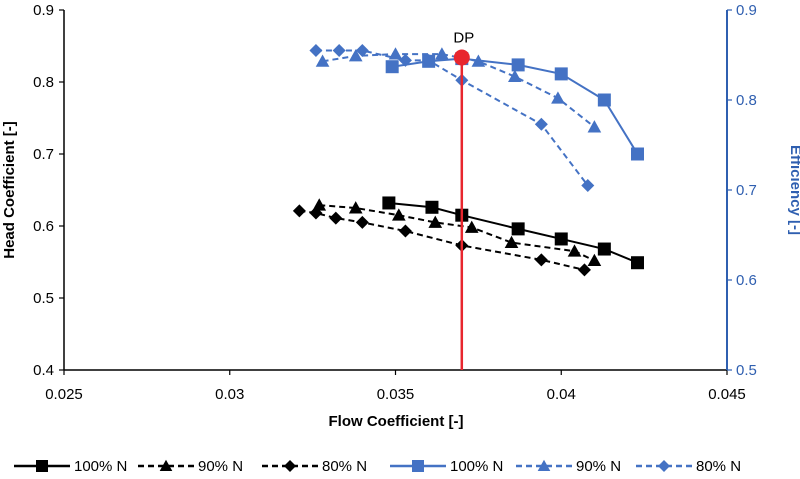 This screenshot has height=479, width=800. What do you see at coordinates (461, 57) in the screenshot?
I see `design-point-marker` at bounding box center [461, 57].